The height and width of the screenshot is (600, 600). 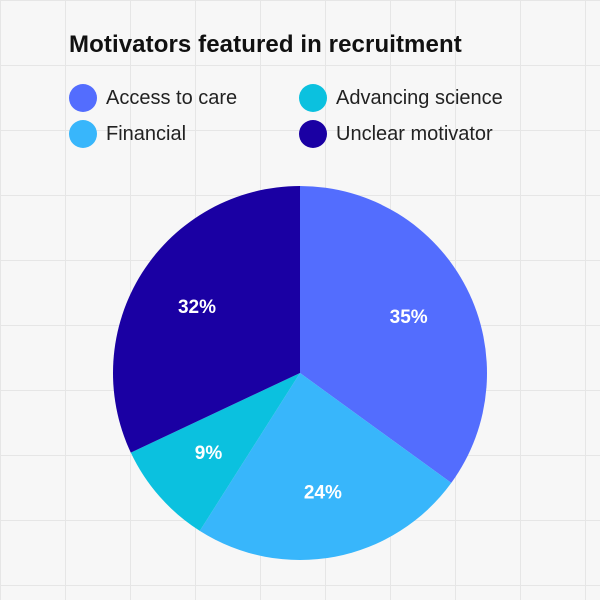 I want to click on slice-label-access-to-care: 35%, so click(x=409, y=317).